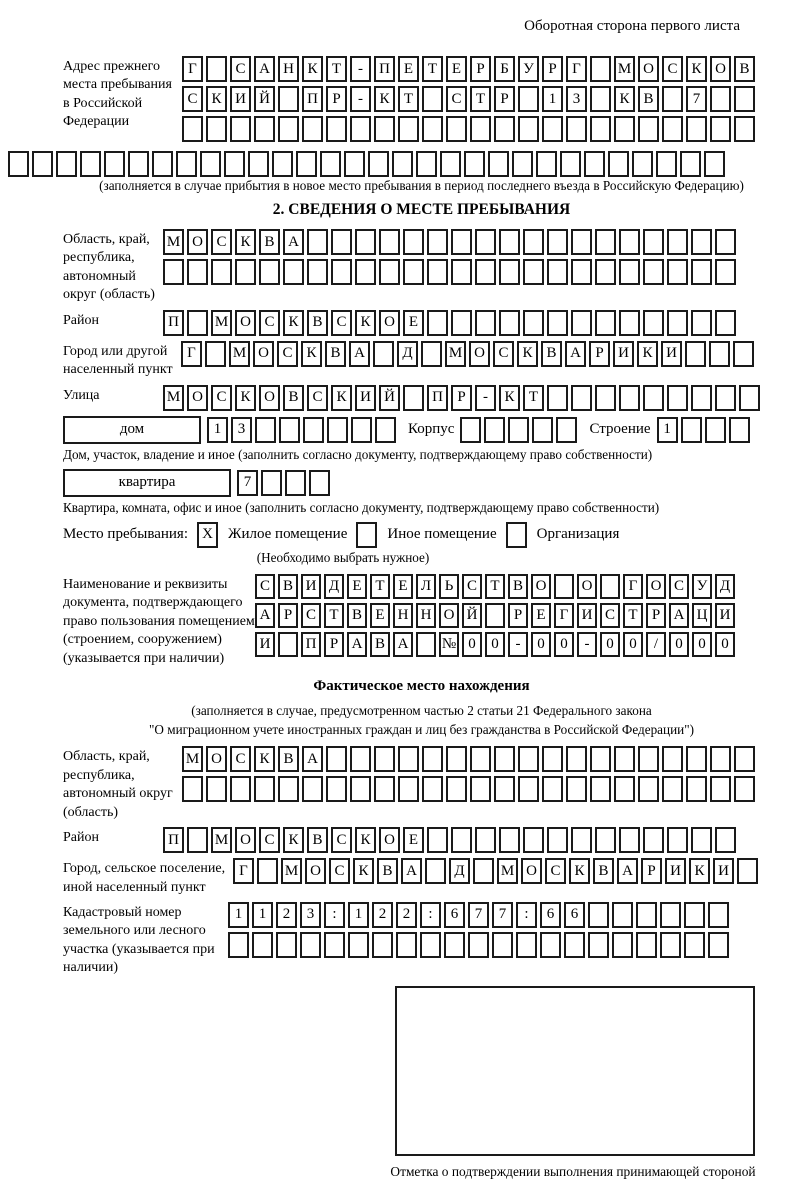  I want to click on confirmation-stamp-box, so click(575, 1070).